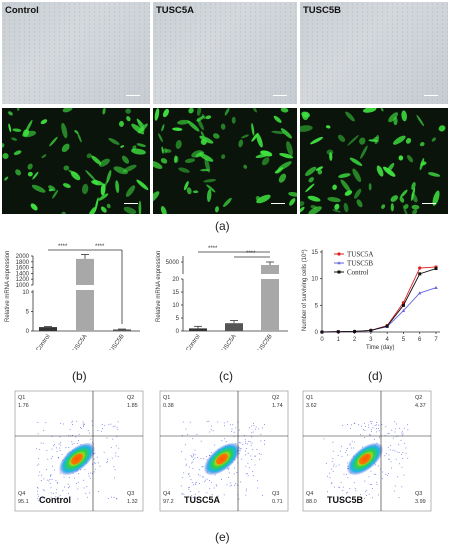 The height and width of the screenshot is (550, 450). I want to click on scale-bar, so click(429, 203).